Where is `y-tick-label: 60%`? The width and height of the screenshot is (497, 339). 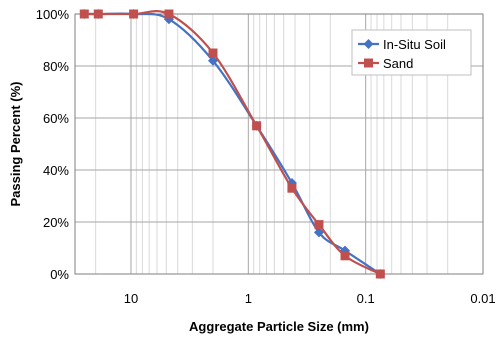
y-tick-label: 60% is located at coordinates (56, 118).